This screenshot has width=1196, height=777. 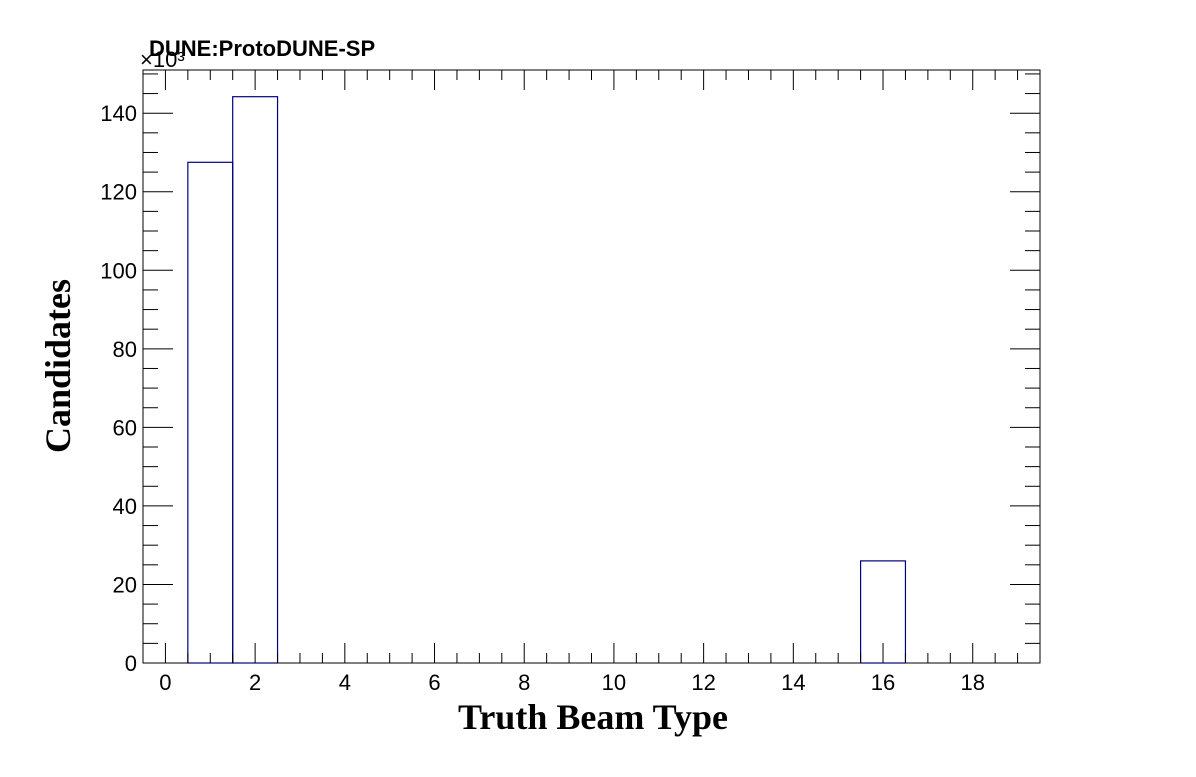 I want to click on y-tick-label: 20, so click(x=125, y=584).